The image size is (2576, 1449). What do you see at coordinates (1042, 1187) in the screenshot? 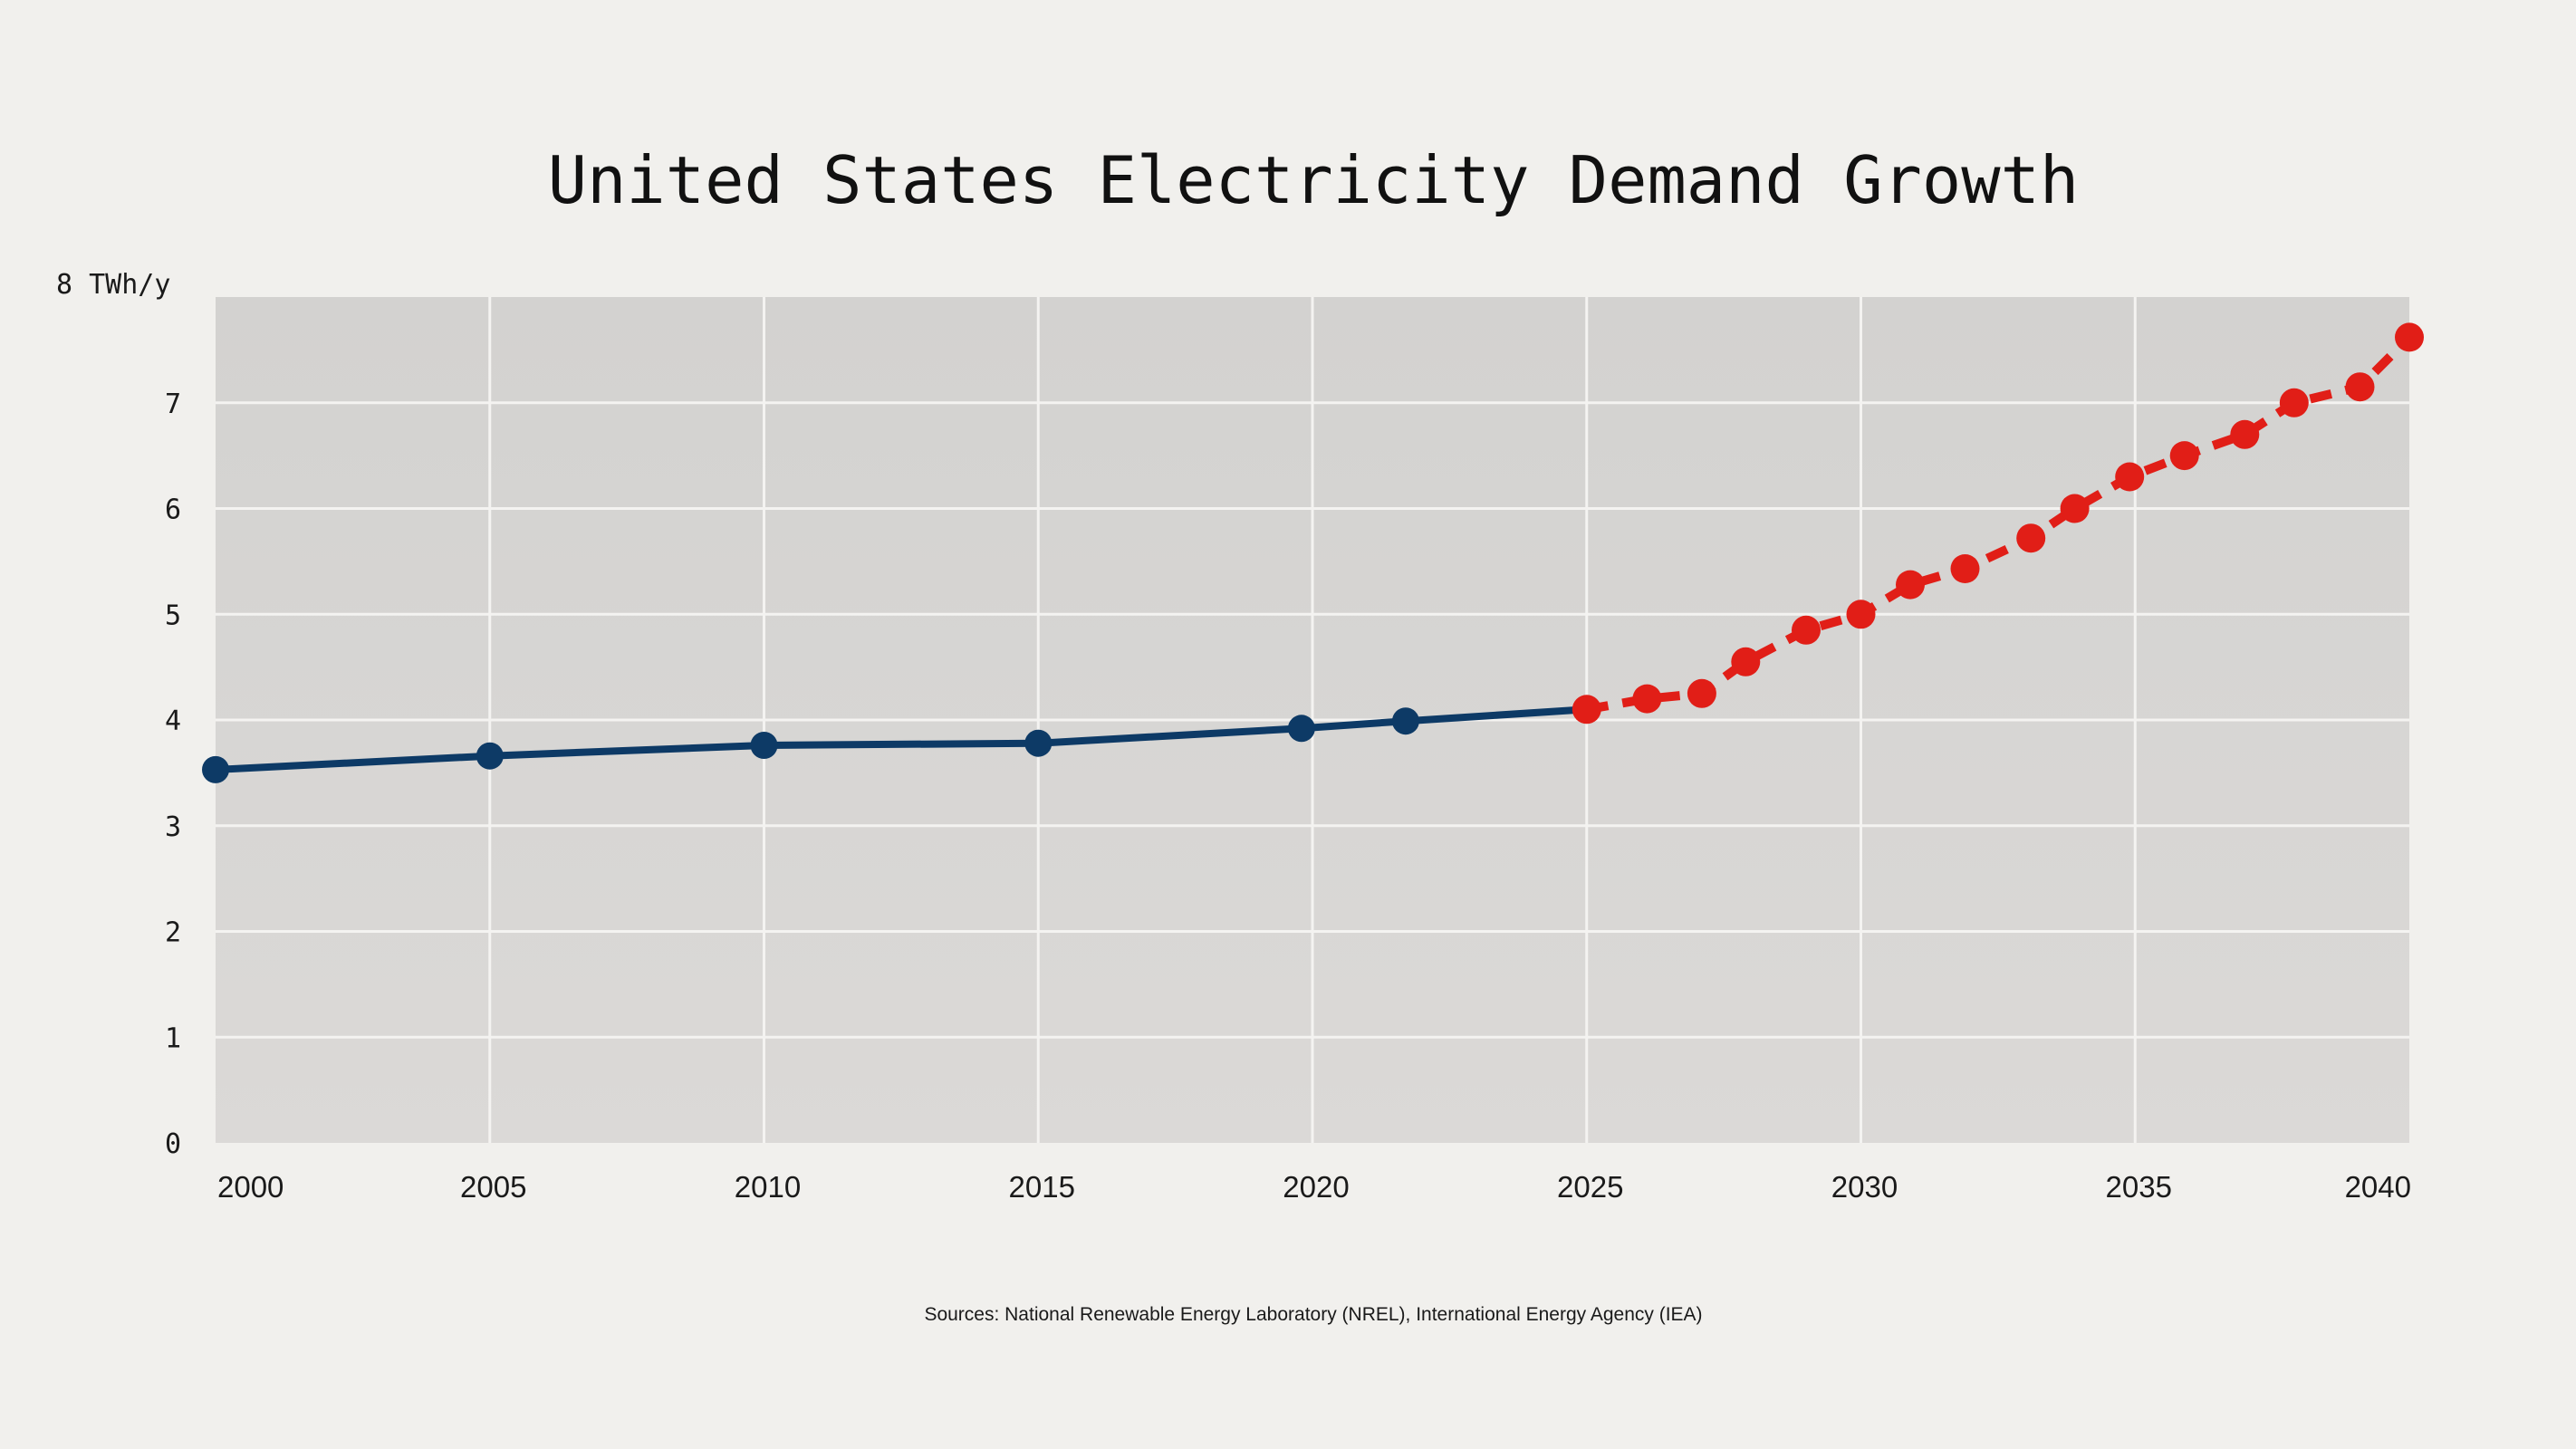
I see `x-tick-label: 2015` at bounding box center [1042, 1187].